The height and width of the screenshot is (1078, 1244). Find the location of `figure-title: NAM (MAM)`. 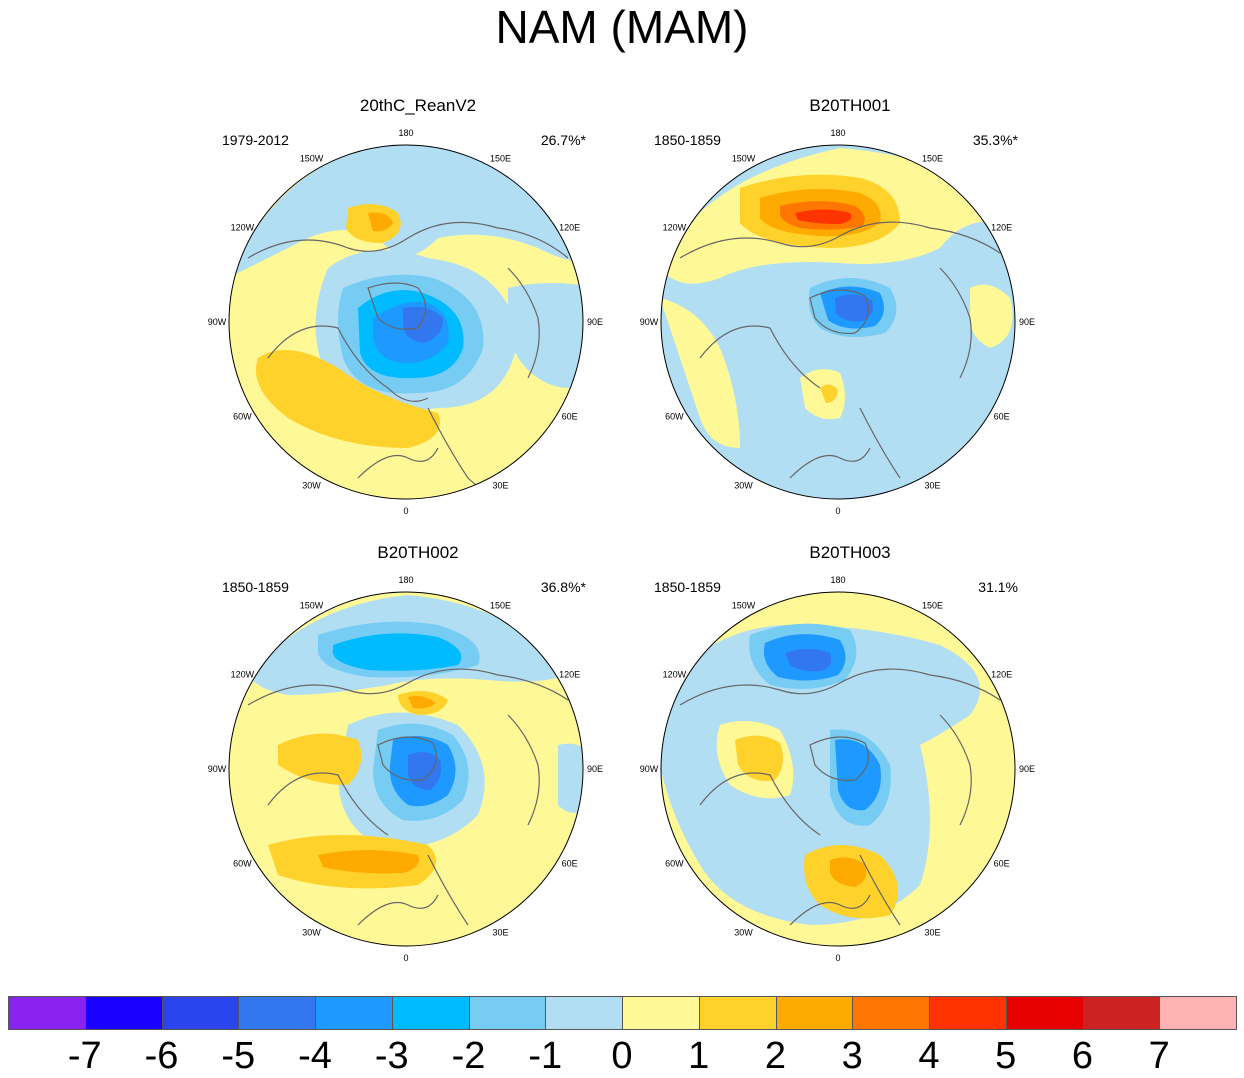

figure-title: NAM (MAM) is located at coordinates (622, 27).